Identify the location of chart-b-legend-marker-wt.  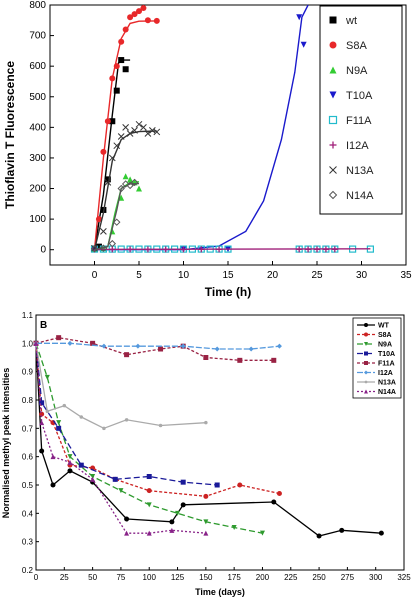
(366, 325).